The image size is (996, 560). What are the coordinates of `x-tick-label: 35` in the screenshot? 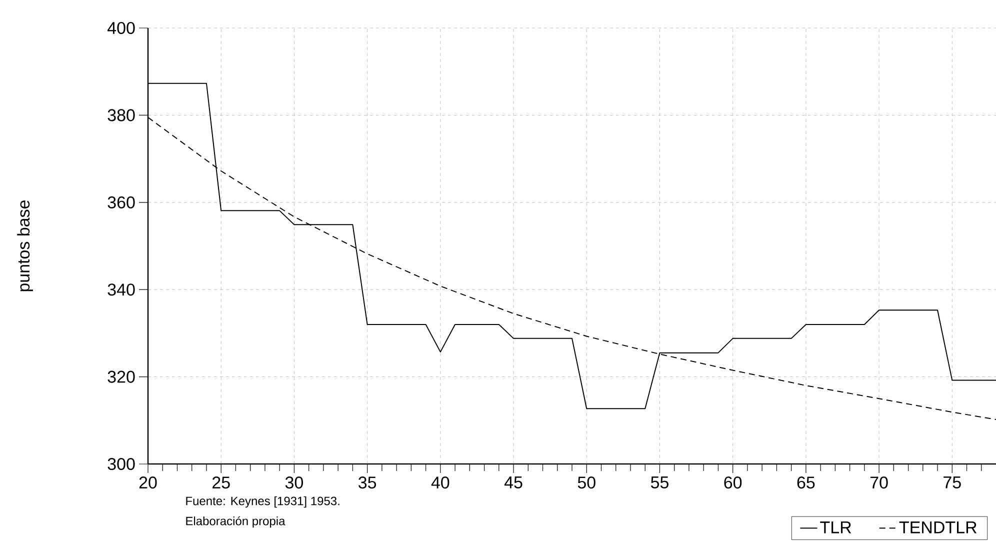 It's located at (367, 482).